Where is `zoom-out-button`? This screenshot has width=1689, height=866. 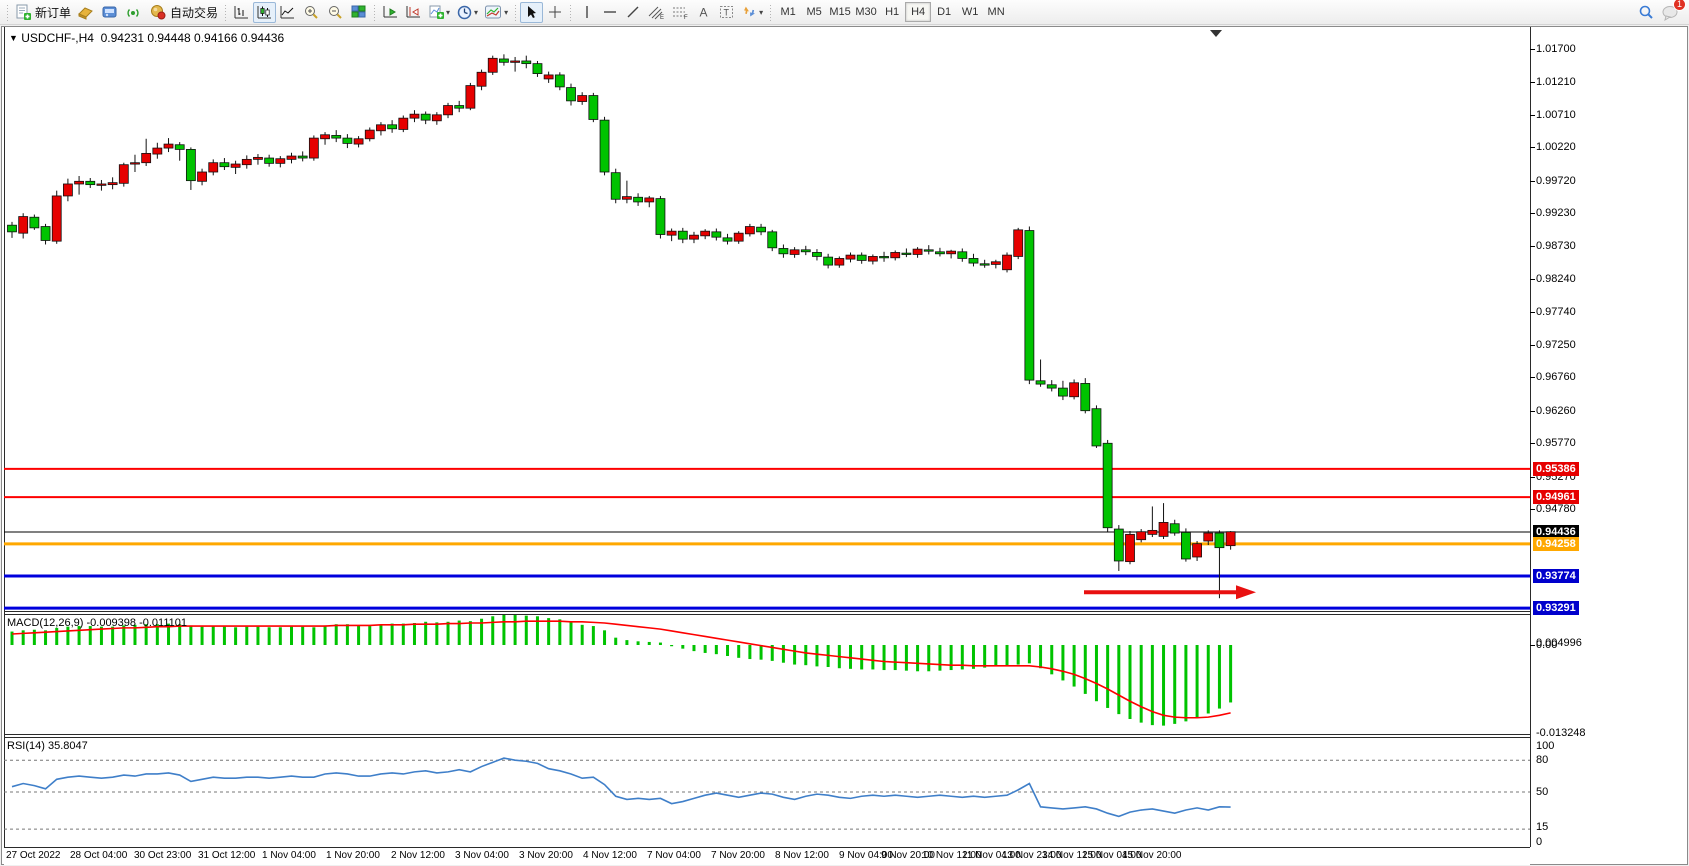
zoom-out-button is located at coordinates (335, 12).